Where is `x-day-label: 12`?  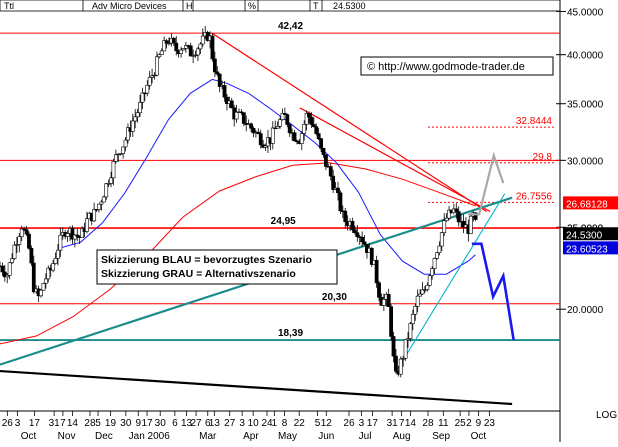 x-day-label: 12 is located at coordinates (327, 423).